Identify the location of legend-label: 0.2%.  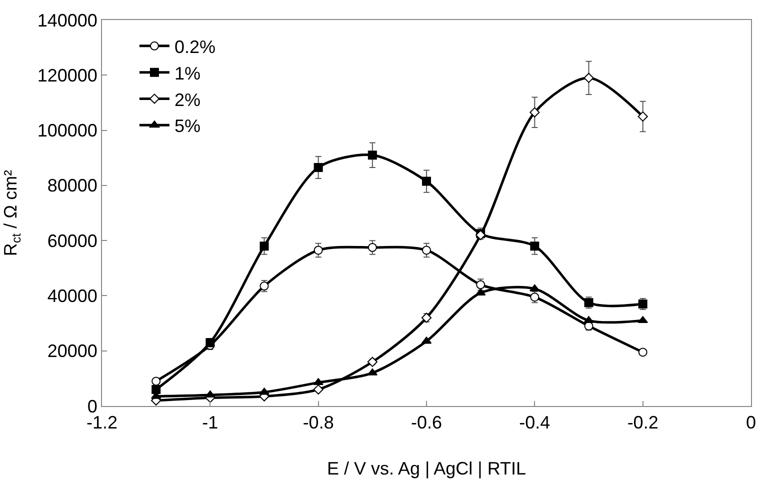
(195, 46).